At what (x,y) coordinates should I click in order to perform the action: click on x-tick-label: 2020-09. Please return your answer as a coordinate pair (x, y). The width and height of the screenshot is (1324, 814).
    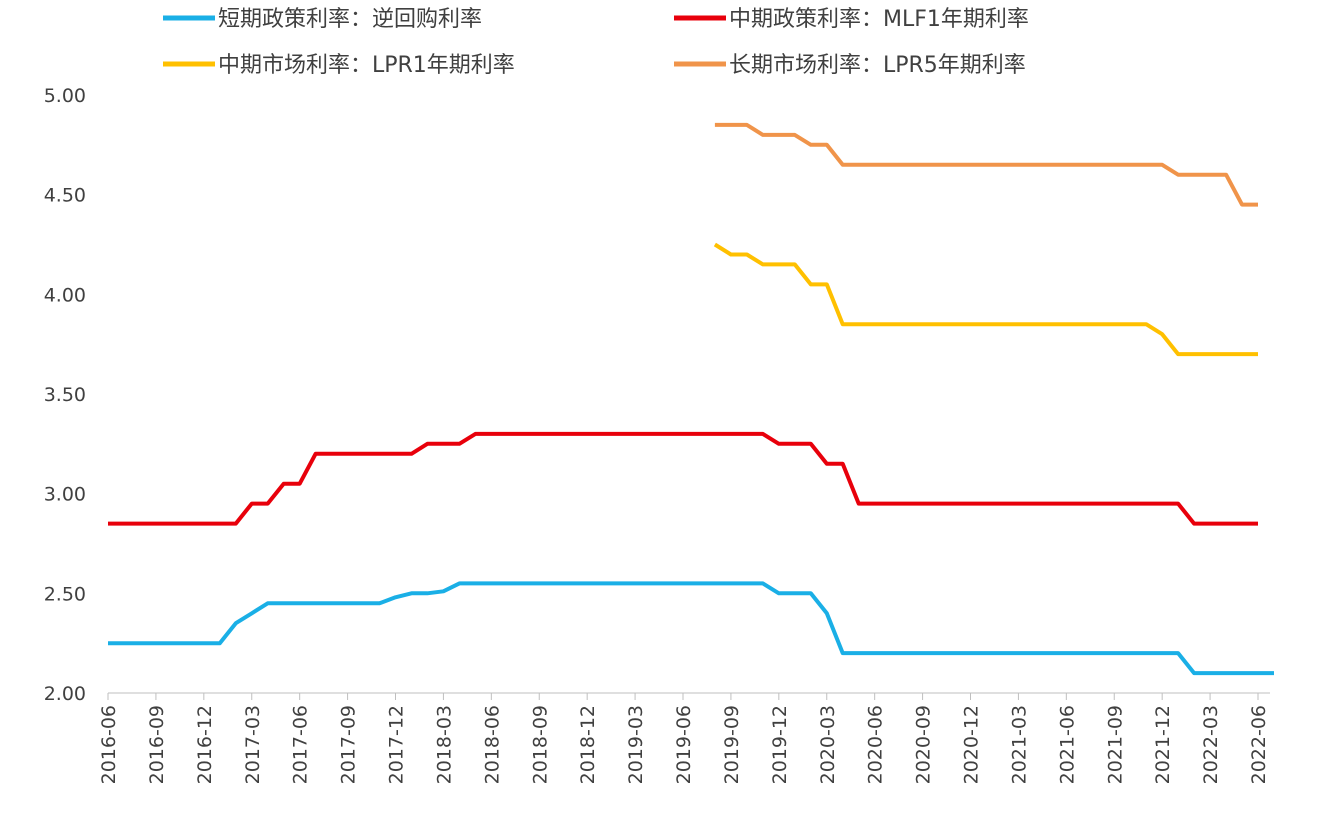
    Looking at the image, I should click on (924, 744).